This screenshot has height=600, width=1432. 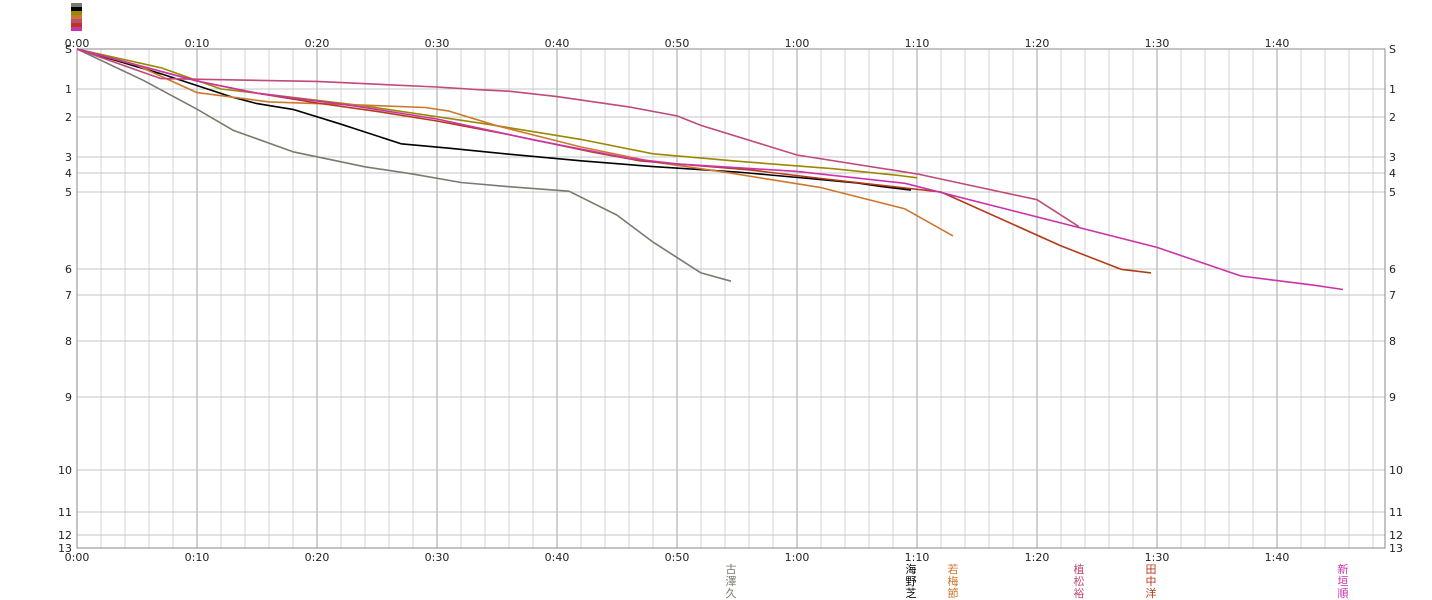 What do you see at coordinates (77, 43) in the screenshot?
I see `x-tick-label-top: 0:00` at bounding box center [77, 43].